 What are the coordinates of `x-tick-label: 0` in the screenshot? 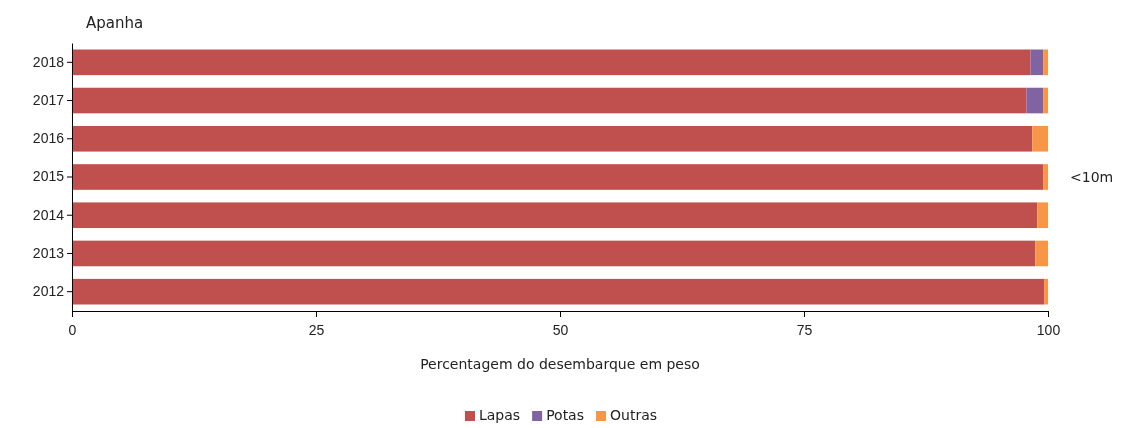 It's located at (72, 330).